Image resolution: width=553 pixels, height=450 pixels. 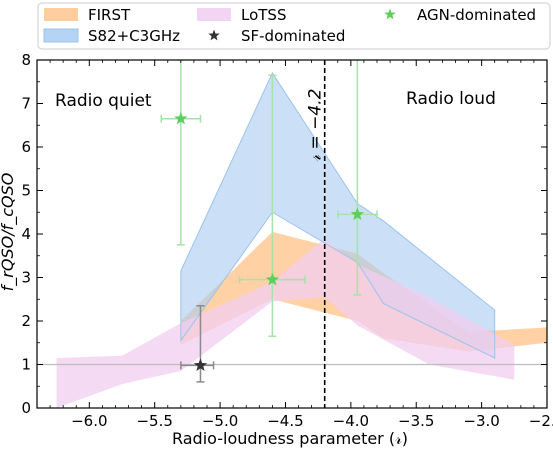 What do you see at coordinates (390, 14) in the screenshot?
I see `legend-swatch-agn-dominated` at bounding box center [390, 14].